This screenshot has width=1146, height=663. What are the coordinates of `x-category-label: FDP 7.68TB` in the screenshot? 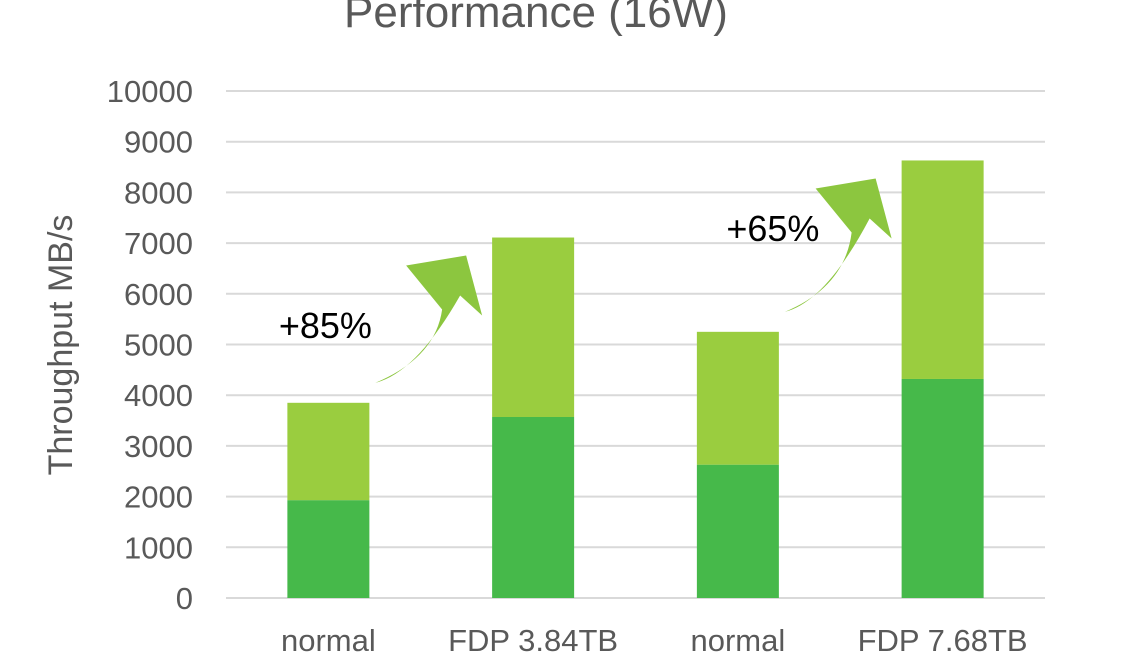 It's located at (943, 640).